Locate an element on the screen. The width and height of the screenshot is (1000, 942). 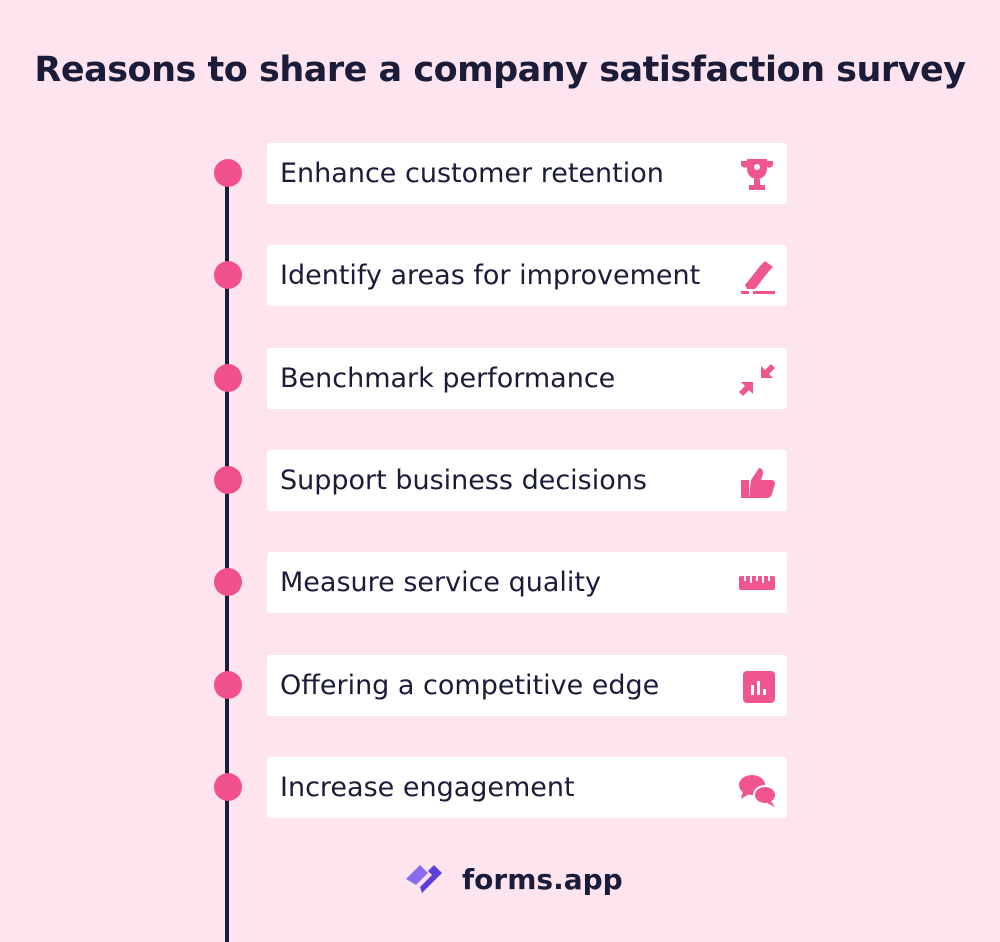
reason-card: Increase engagement is located at coordinates (527, 787).